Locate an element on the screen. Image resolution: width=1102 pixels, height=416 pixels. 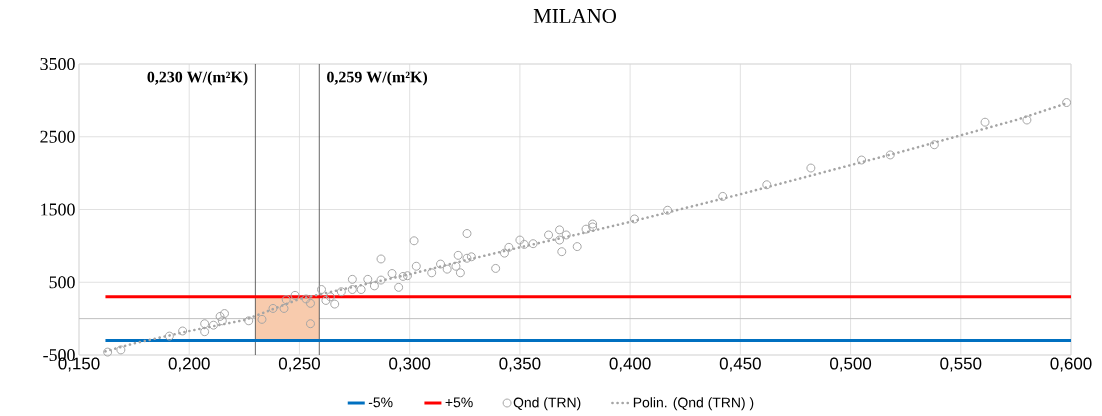
x-tick-label: 0,200 is located at coordinates (189, 364).